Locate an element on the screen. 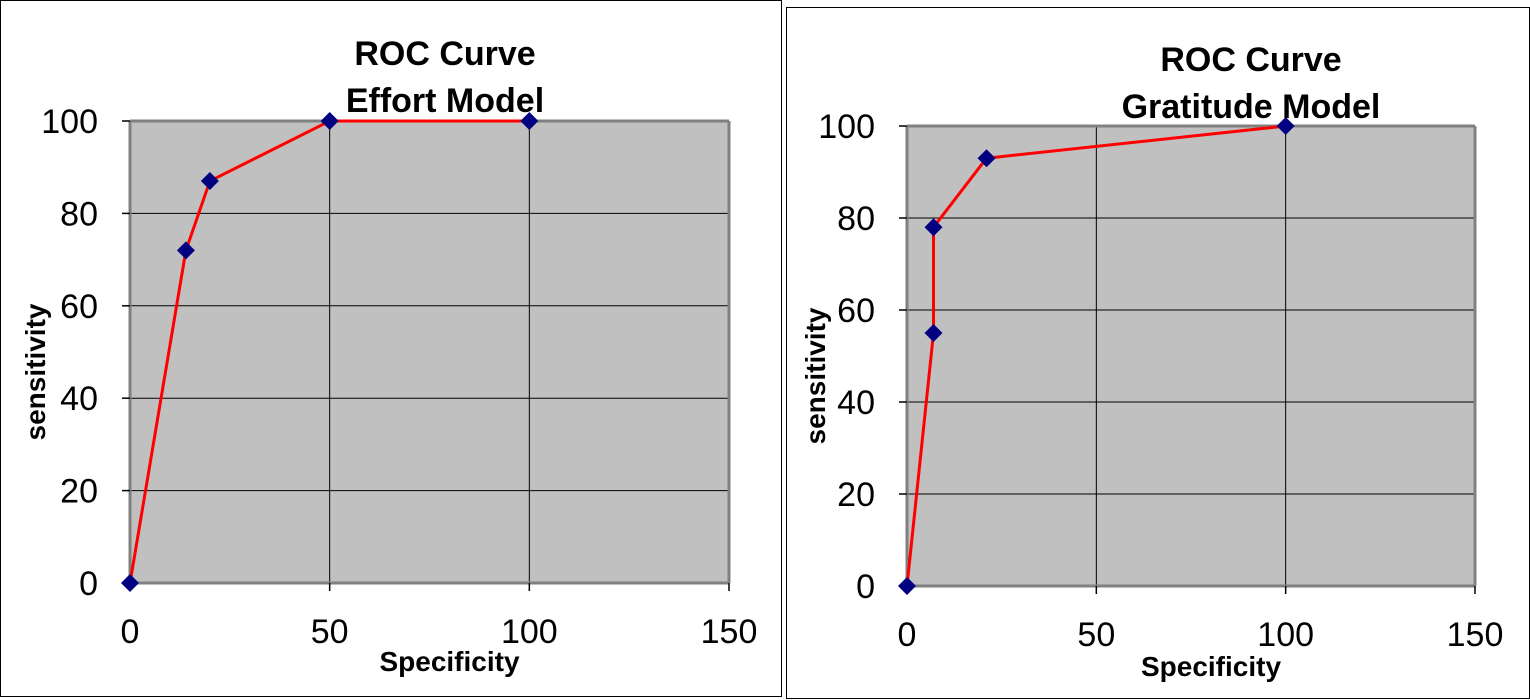  chart-subtitle: Gratitude Model is located at coordinates (1251, 107).